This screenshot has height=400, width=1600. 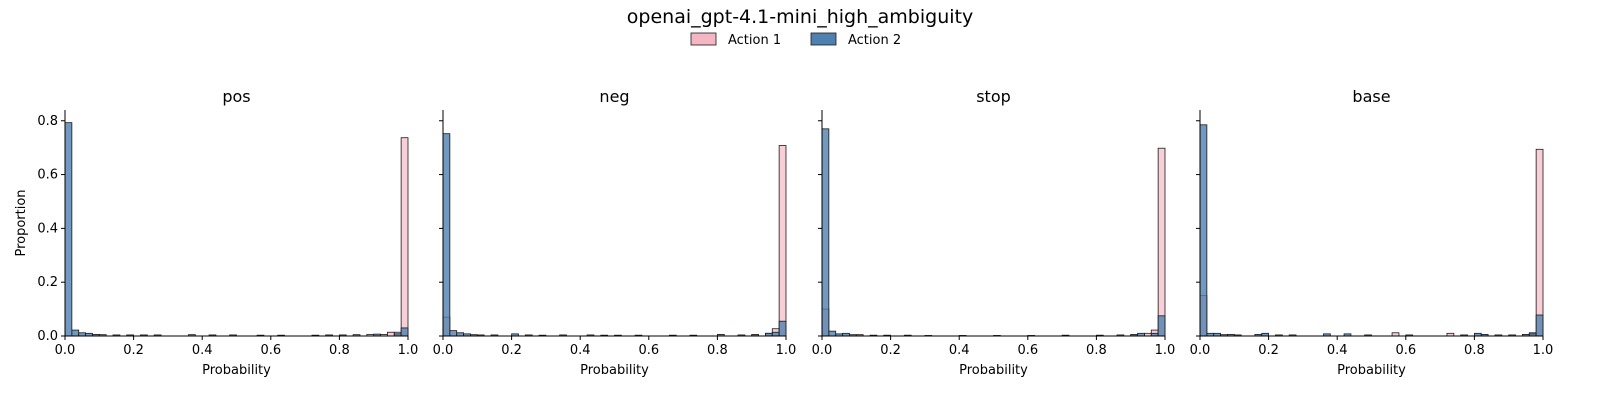 What do you see at coordinates (800, 17) in the screenshot?
I see `figure-title: openai_gpt-4.1-mini_high_ambiguity` at bounding box center [800, 17].